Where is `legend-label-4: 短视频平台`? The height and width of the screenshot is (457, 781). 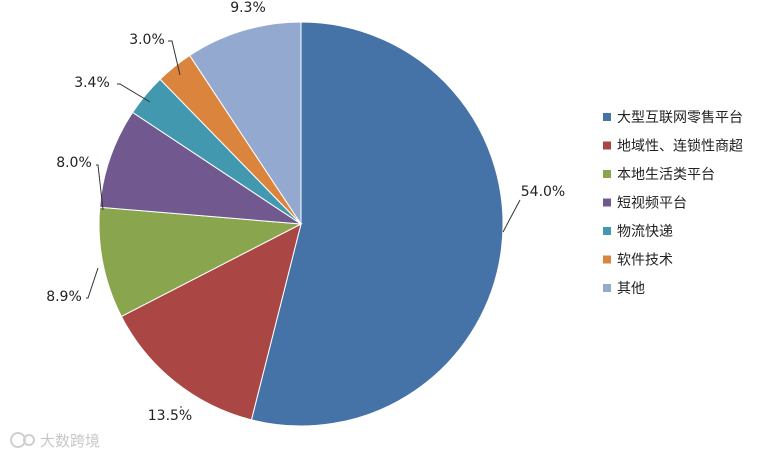
legend-label-4: 短视频平台 is located at coordinates (652, 204).